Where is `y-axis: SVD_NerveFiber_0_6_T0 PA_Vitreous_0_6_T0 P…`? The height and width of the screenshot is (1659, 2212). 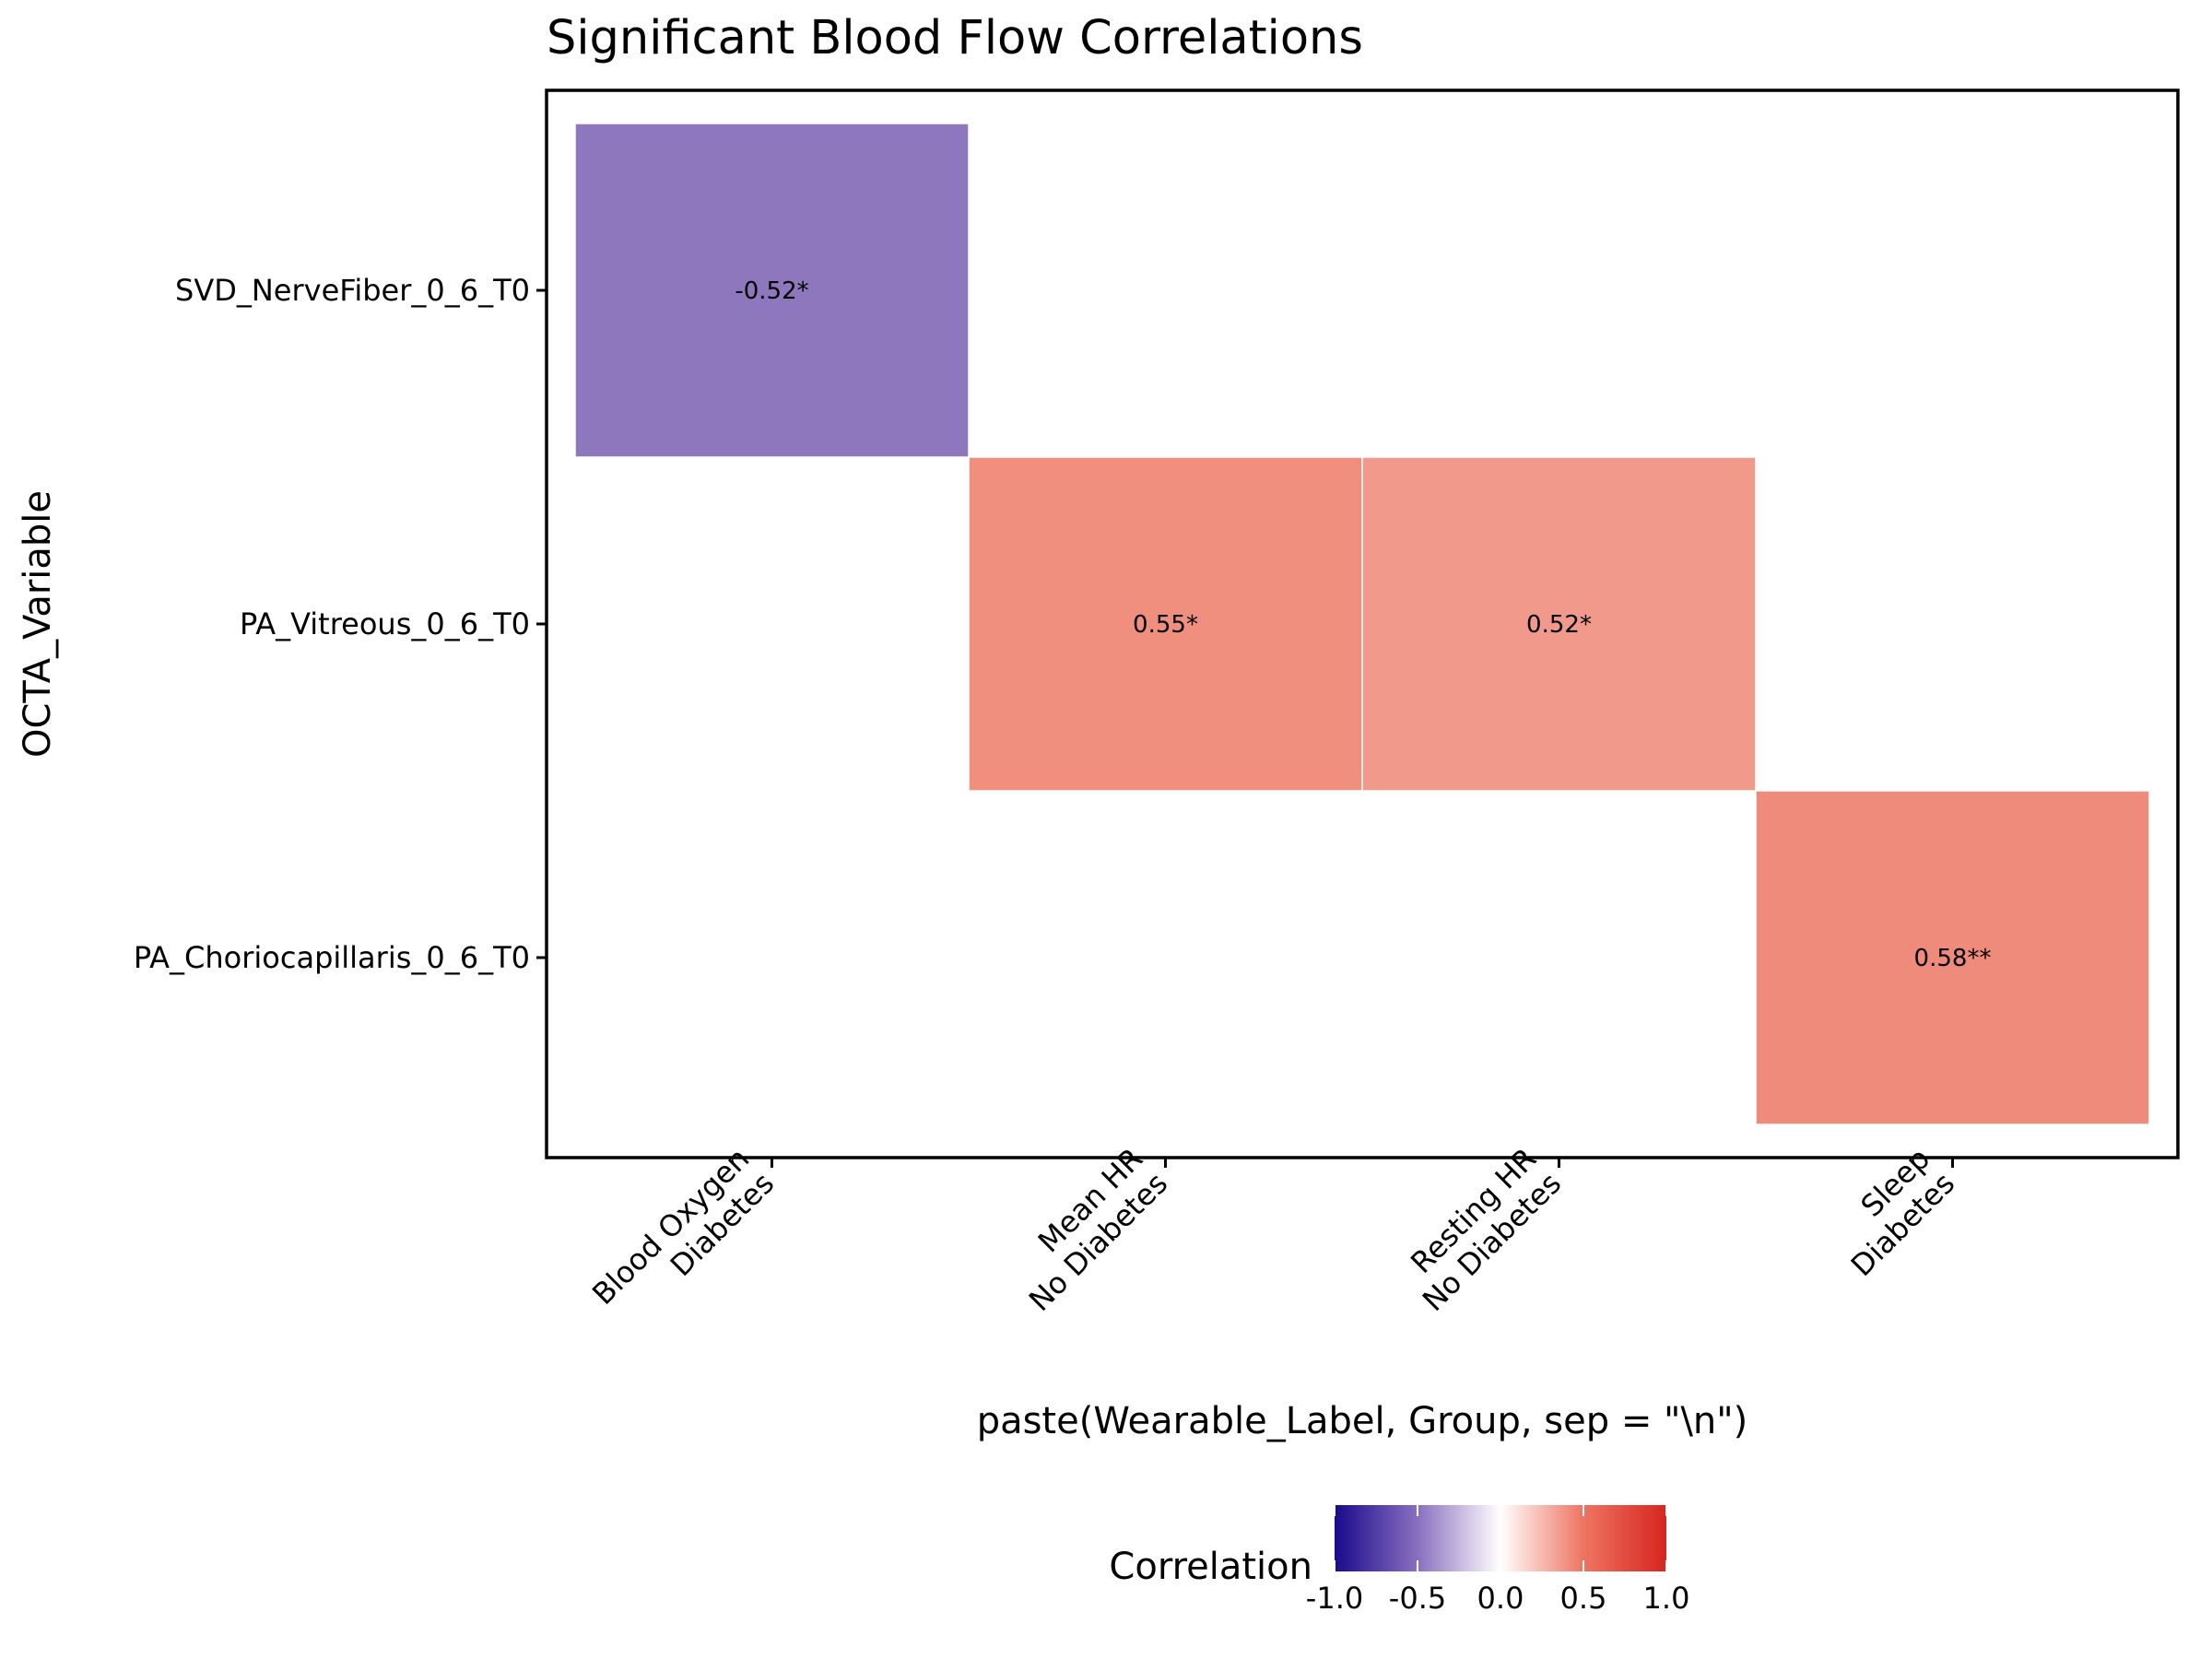
y-axis: SVD_NerveFiber_0_6_T0 PA_Vitreous_0_6_T0 P… is located at coordinates (340, 624).